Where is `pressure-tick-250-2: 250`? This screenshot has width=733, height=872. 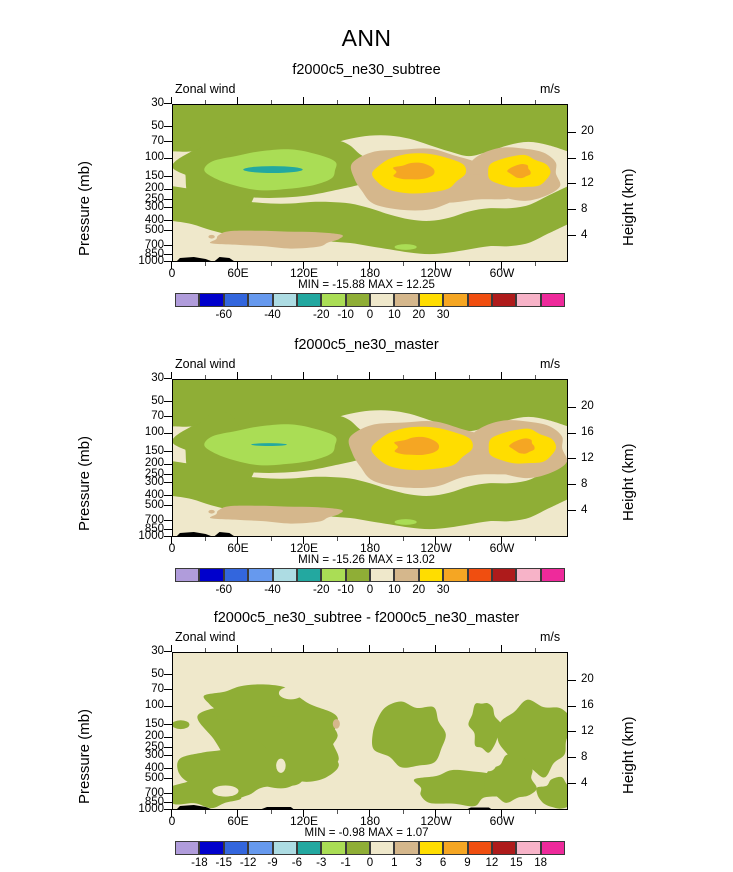
pressure-tick-250-2: 250 is located at coordinates (154, 473).